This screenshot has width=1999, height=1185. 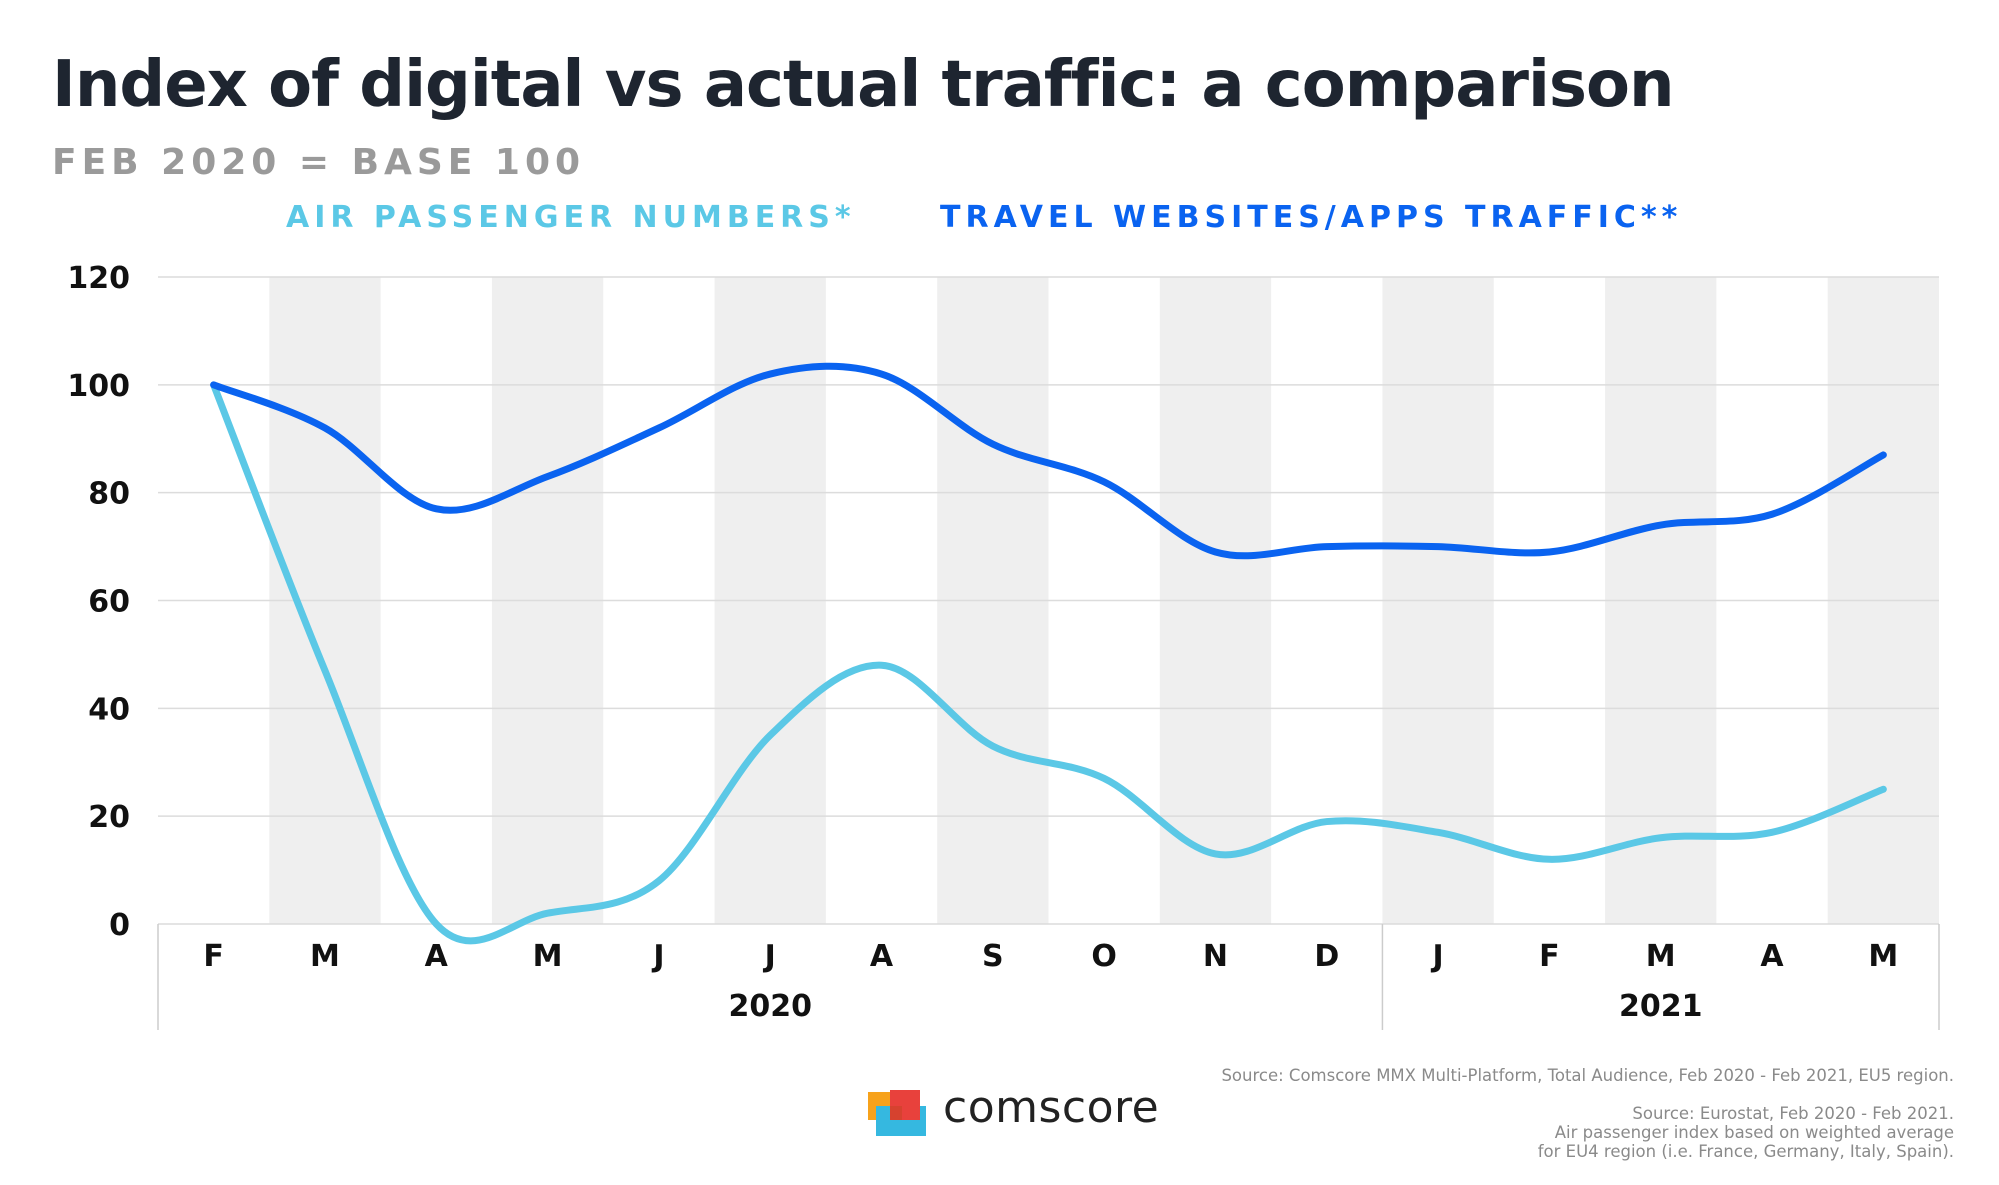 What do you see at coordinates (1326, 956) in the screenshot?
I see `x-tick-label: D` at bounding box center [1326, 956].